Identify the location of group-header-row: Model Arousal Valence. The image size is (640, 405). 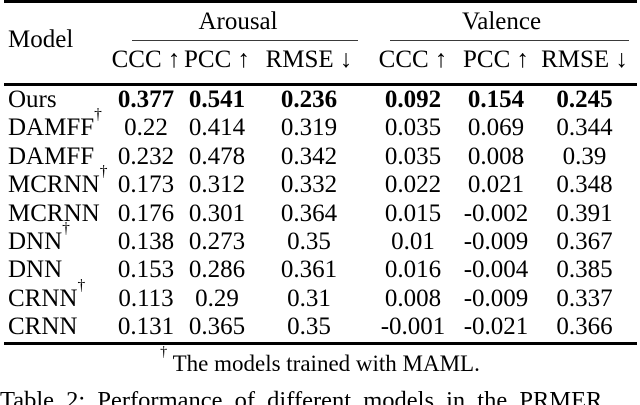
(320, 27).